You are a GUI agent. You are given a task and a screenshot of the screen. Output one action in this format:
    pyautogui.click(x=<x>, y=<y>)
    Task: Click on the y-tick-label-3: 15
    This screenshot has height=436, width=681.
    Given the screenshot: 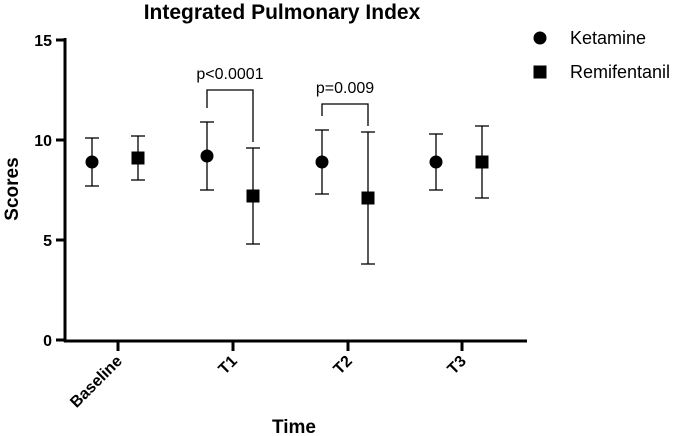 What is the action you would take?
    pyautogui.click(x=43, y=41)
    